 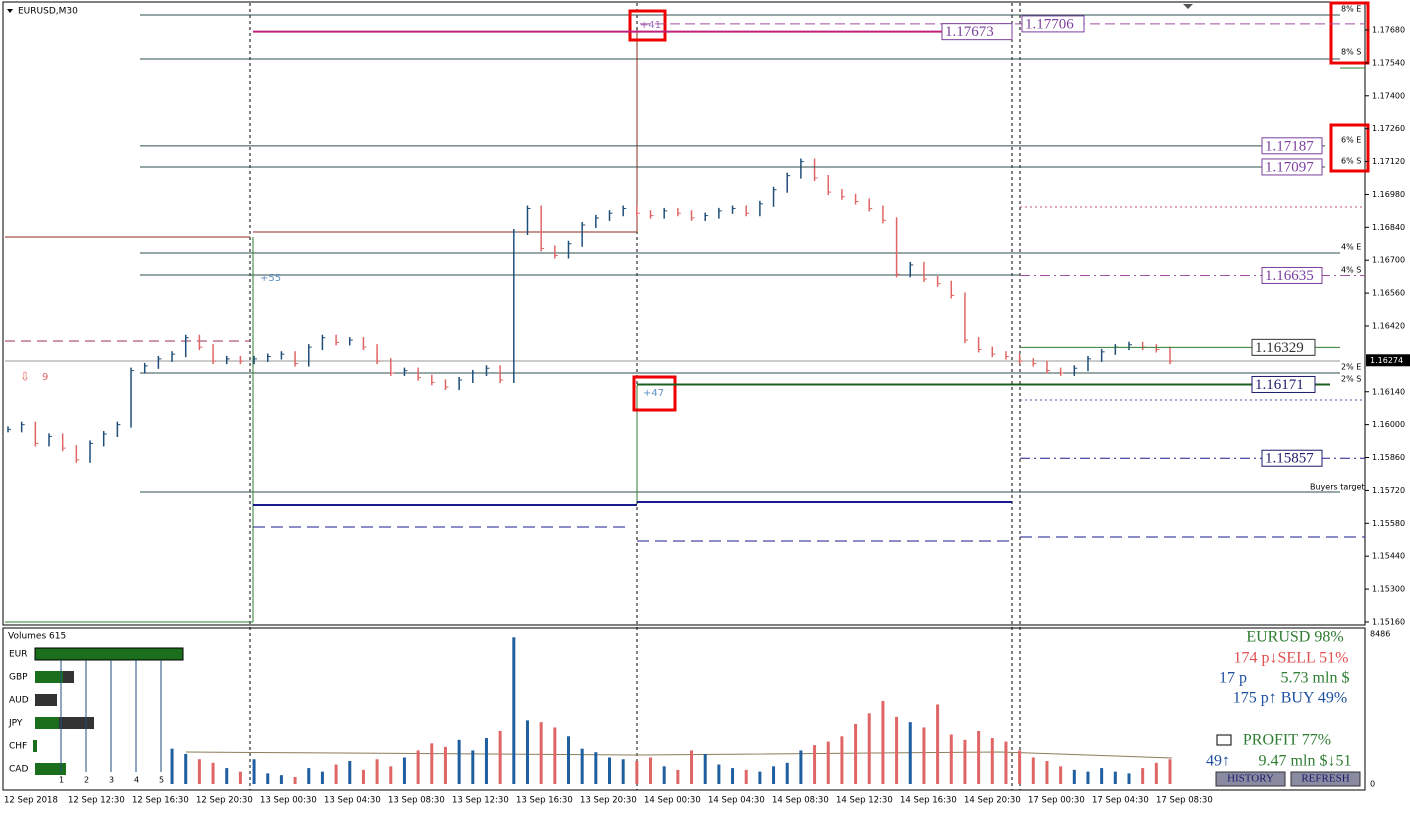 I want to click on scale-number: 3, so click(x=111, y=780).